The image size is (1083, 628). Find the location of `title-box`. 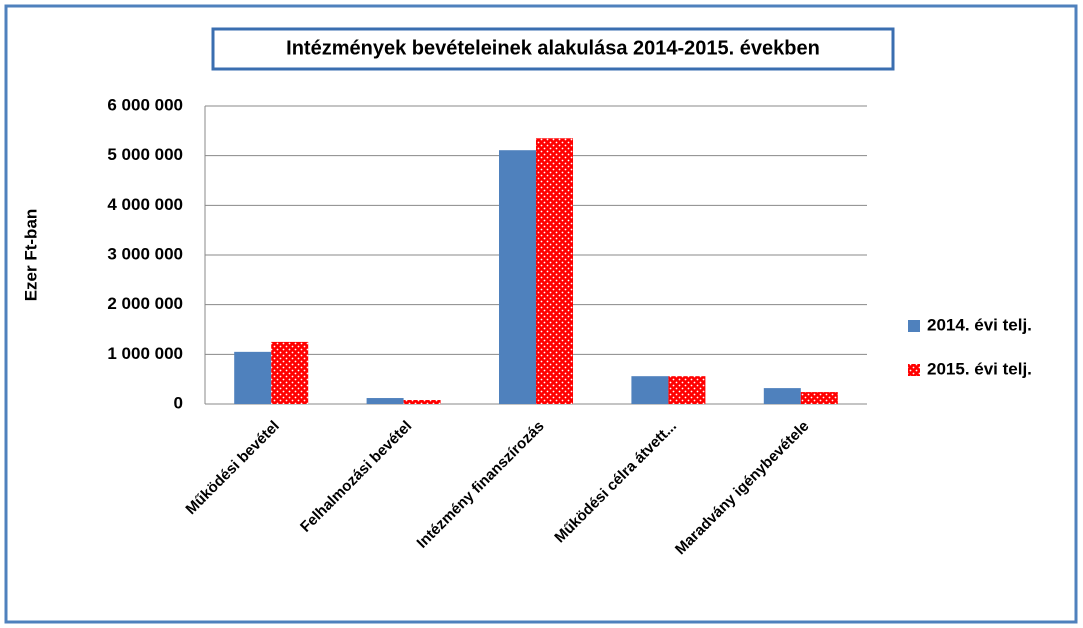

title-box is located at coordinates (553, 49).